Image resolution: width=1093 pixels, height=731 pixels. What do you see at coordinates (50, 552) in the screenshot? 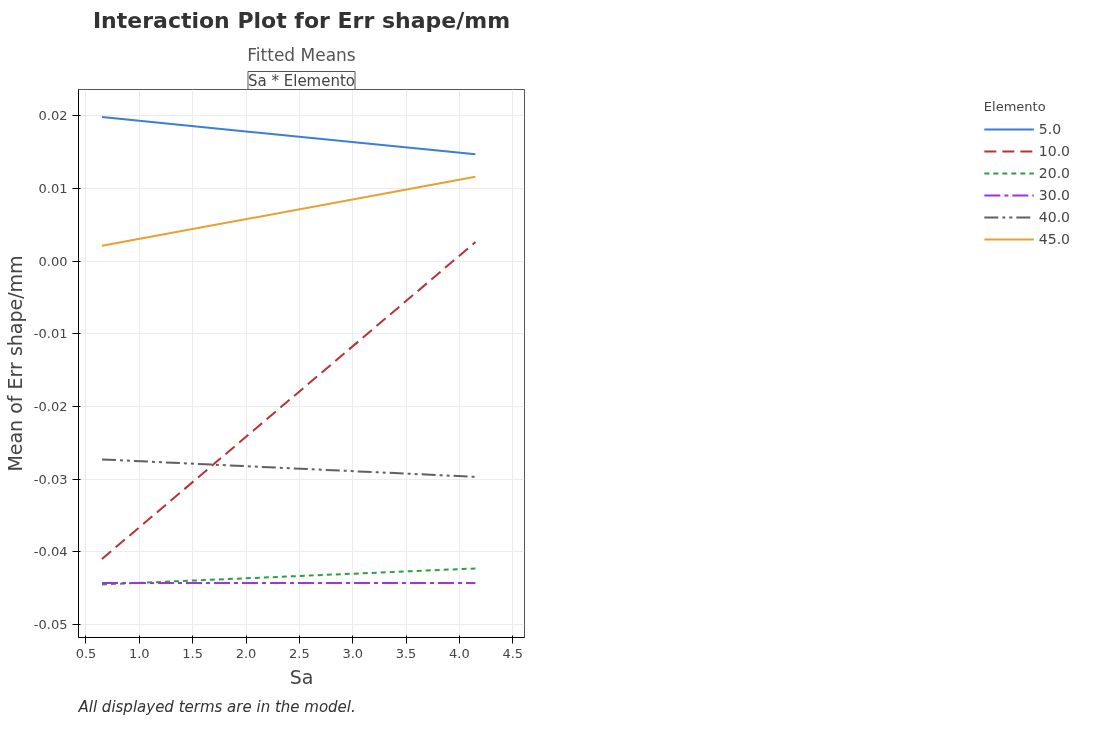
I see `y-tick-label: -0.04` at bounding box center [50, 552].